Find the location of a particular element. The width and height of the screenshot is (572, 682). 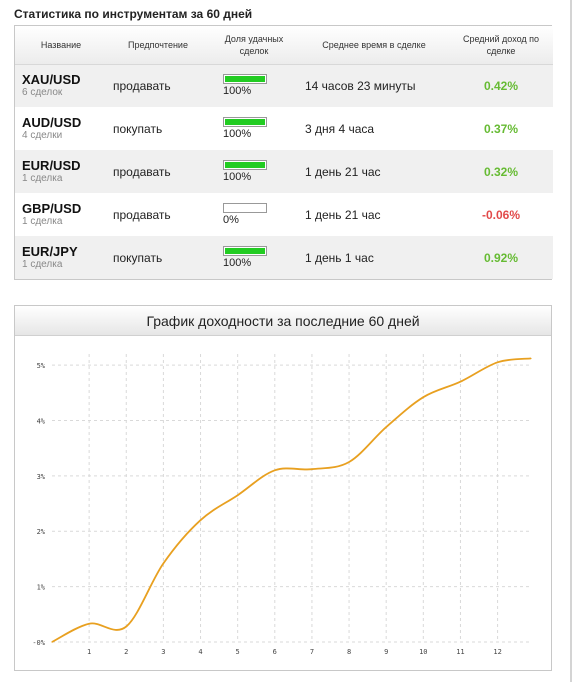

pair-label: EUR/JPY is located at coordinates (50, 251).